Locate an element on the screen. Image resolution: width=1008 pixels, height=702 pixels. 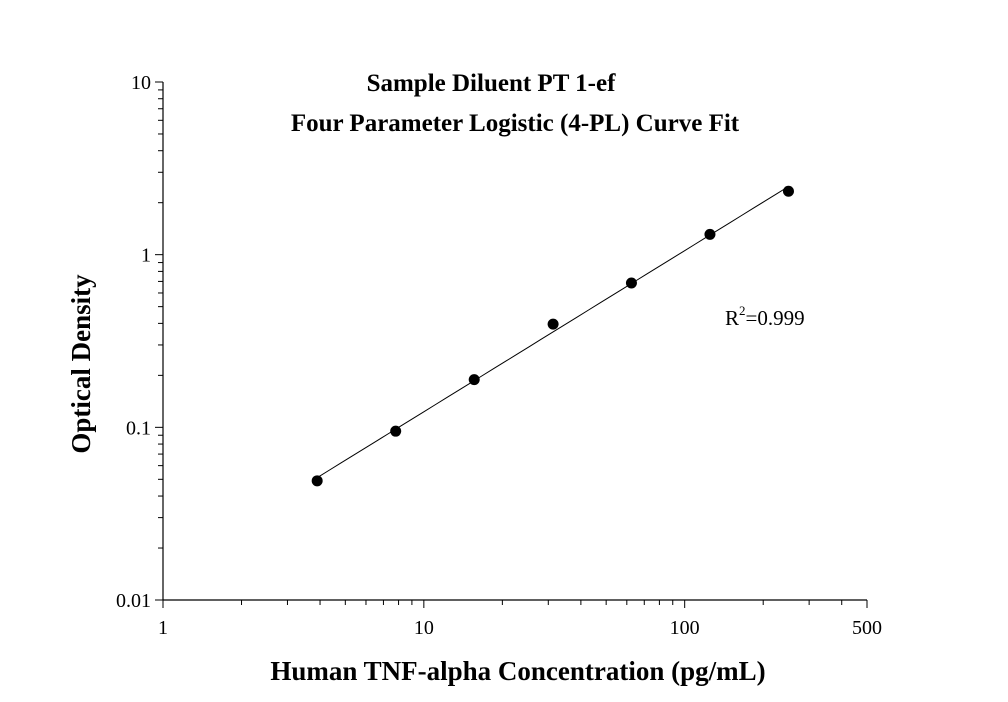
chart-title-line2: Four Parameter Logistic (4-PL) Curve Fit is located at coordinates (515, 123).